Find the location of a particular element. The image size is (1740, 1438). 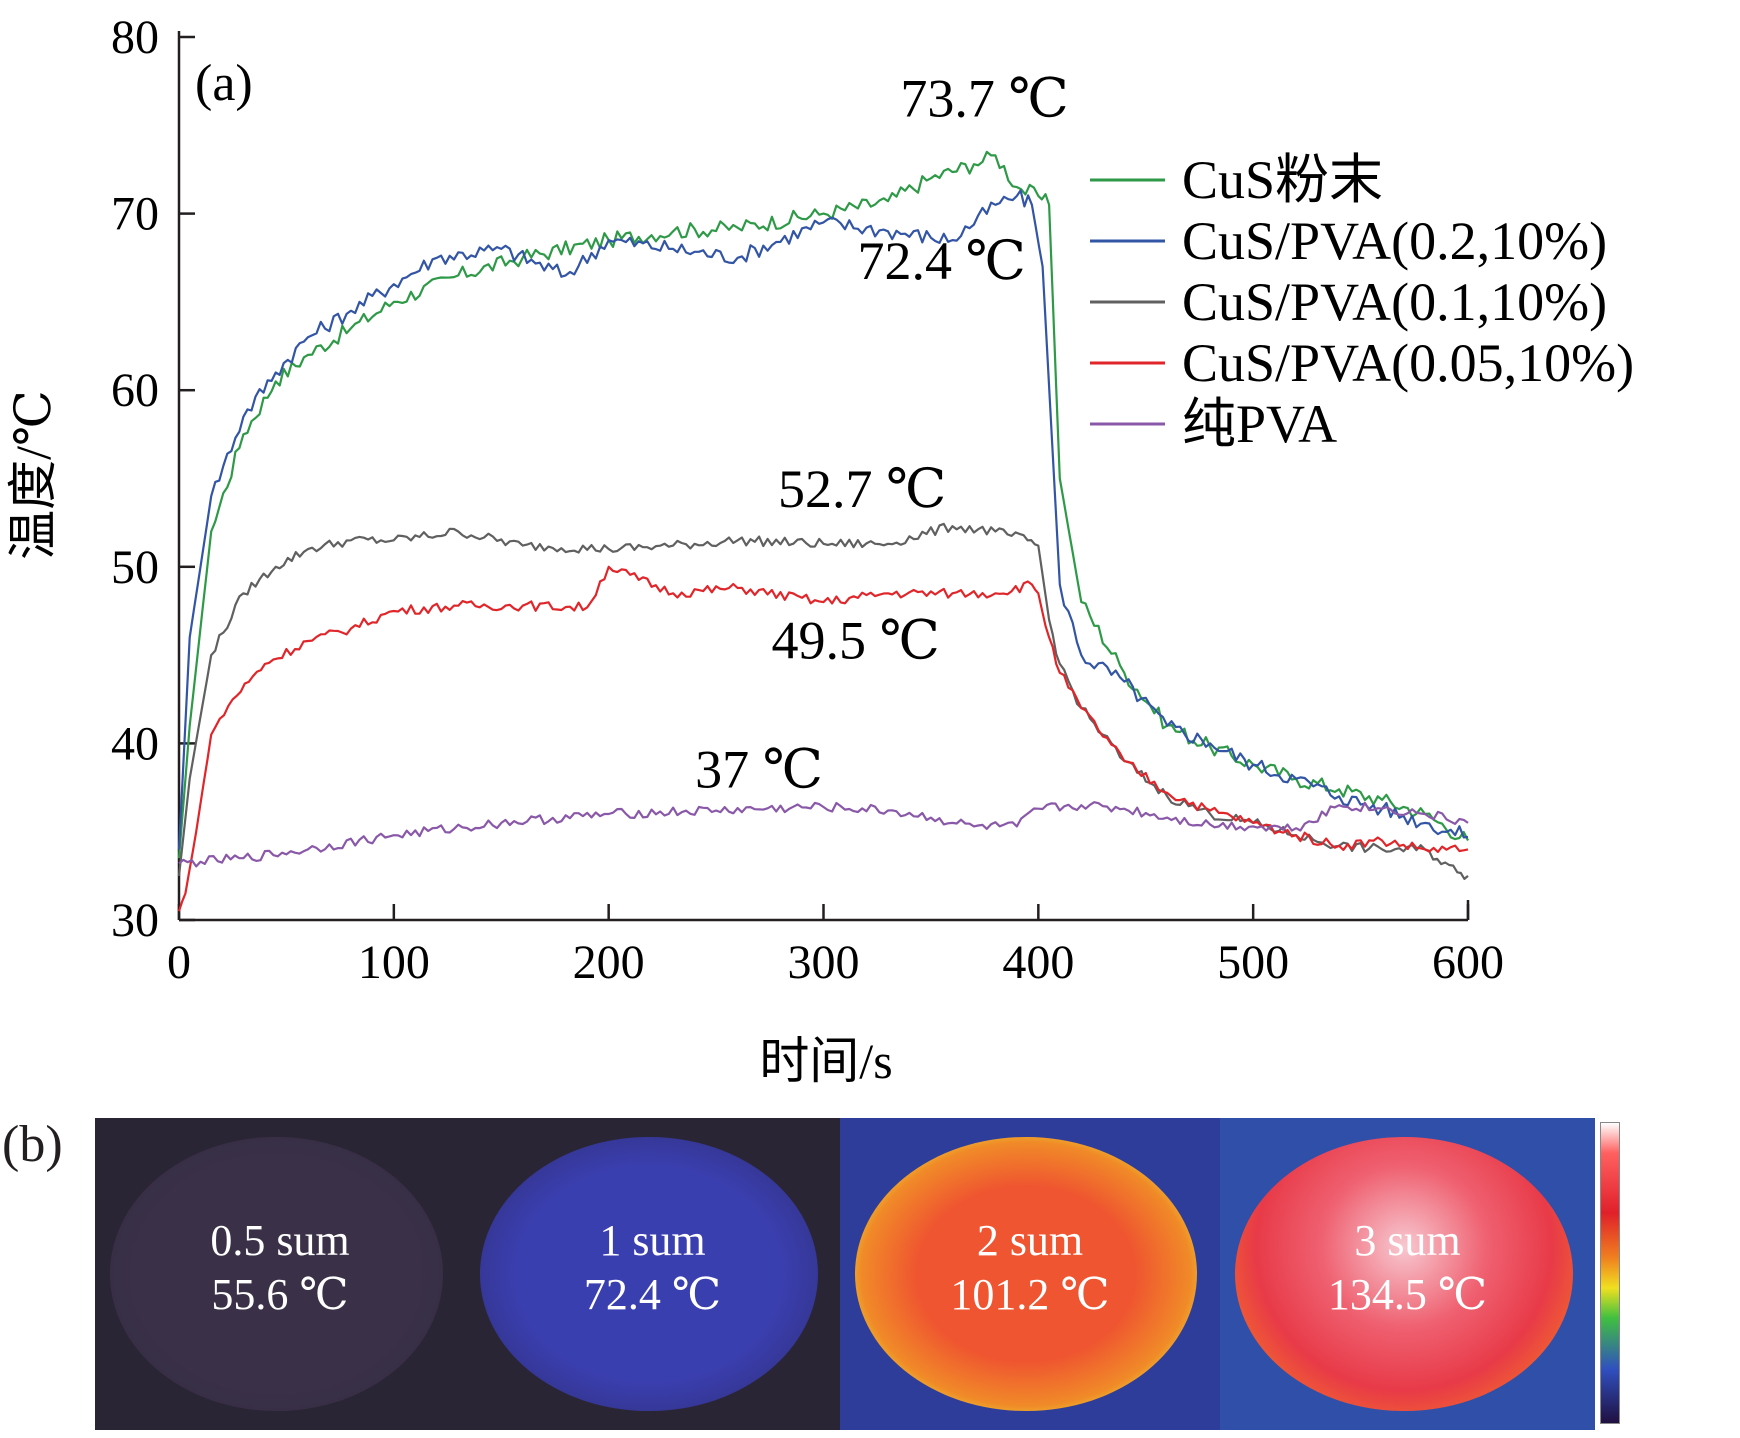

series-line is located at coordinates (823, 834).